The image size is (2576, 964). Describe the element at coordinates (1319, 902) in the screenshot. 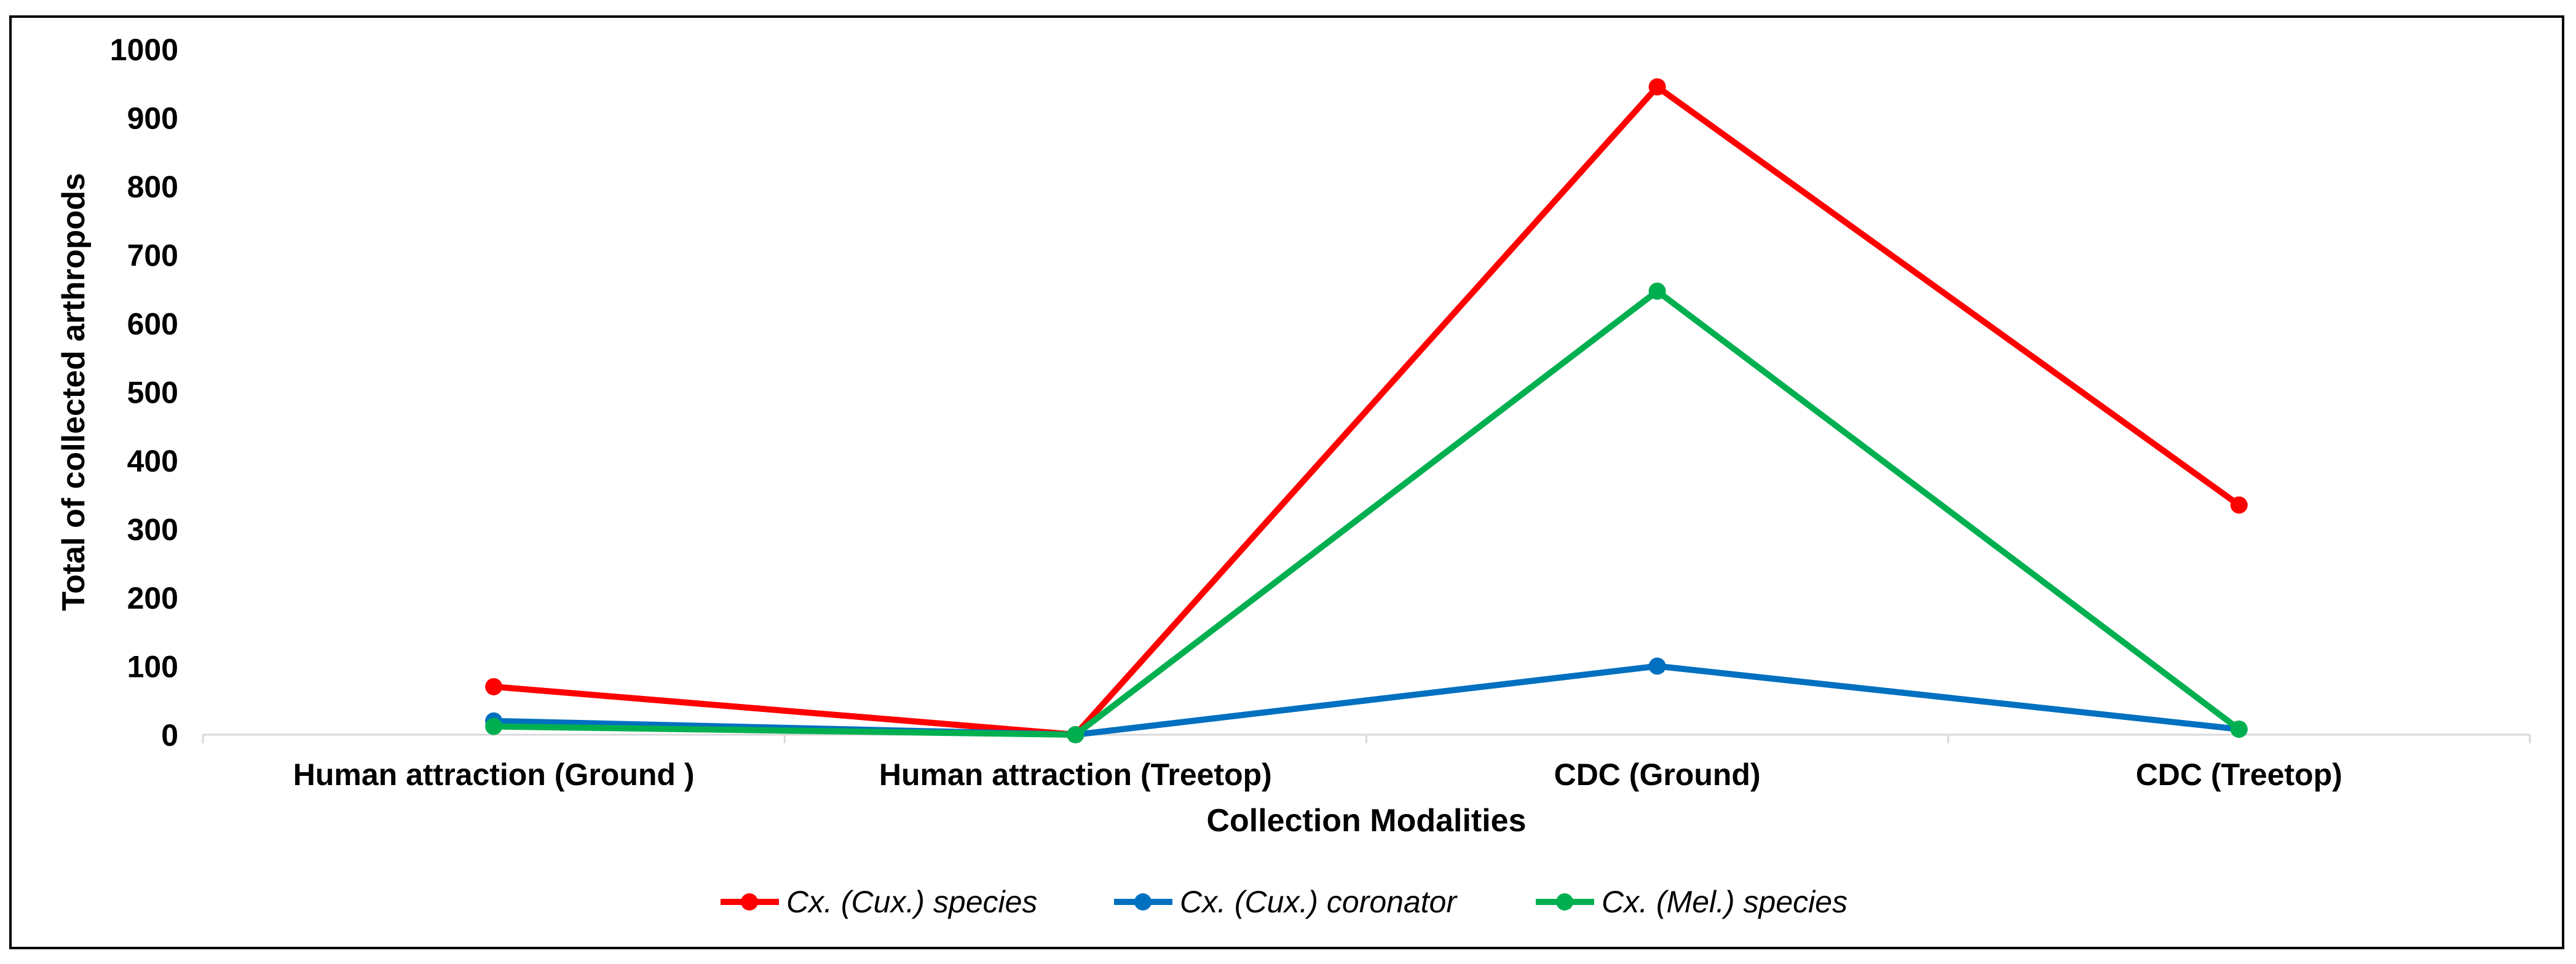

I see `legend-label: Cx. (Cux.) coronator` at that location.